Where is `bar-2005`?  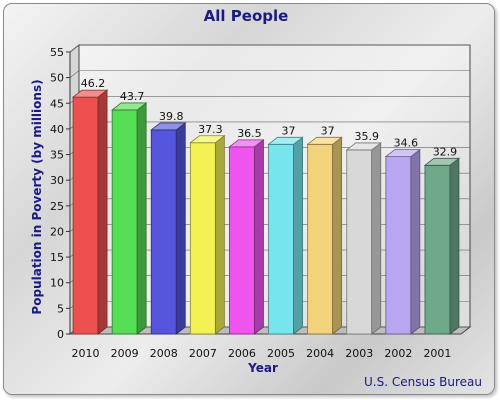 bar-2005 is located at coordinates (285, 235).